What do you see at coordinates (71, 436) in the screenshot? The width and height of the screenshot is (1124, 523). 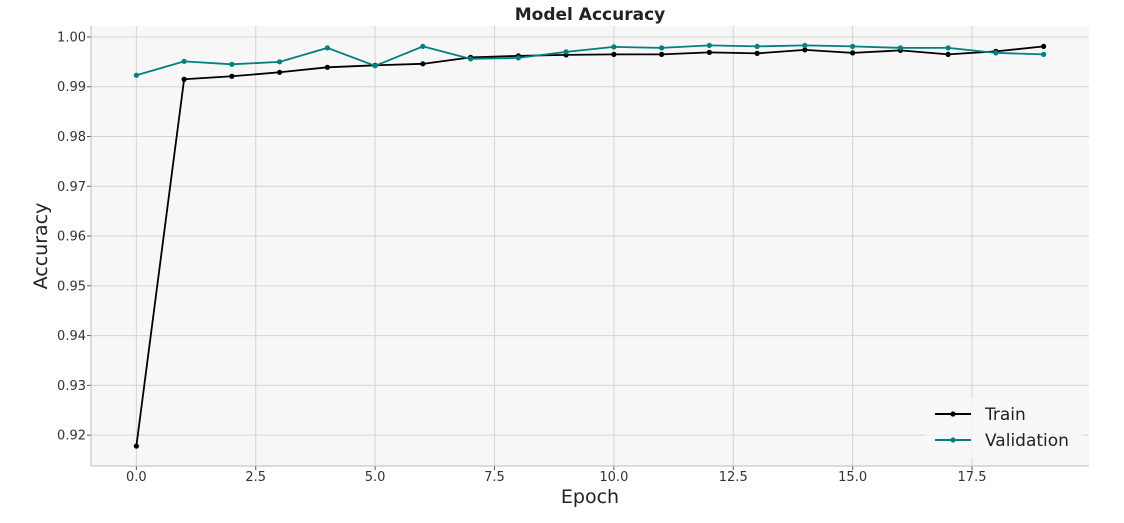 I see `y-tick-label: 0.92` at bounding box center [71, 436].